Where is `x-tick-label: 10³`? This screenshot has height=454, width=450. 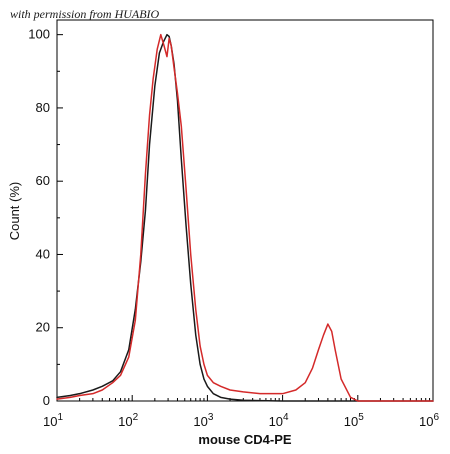
x-tick-label: 10³ is located at coordinates (203, 420).